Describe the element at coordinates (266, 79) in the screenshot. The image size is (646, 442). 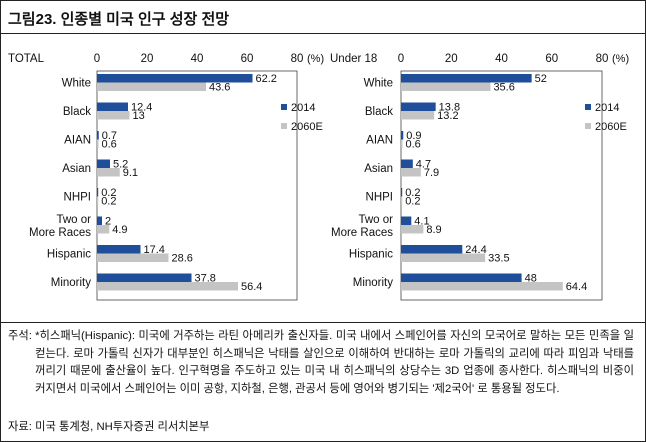
I see `data-label: 62.2` at that location.